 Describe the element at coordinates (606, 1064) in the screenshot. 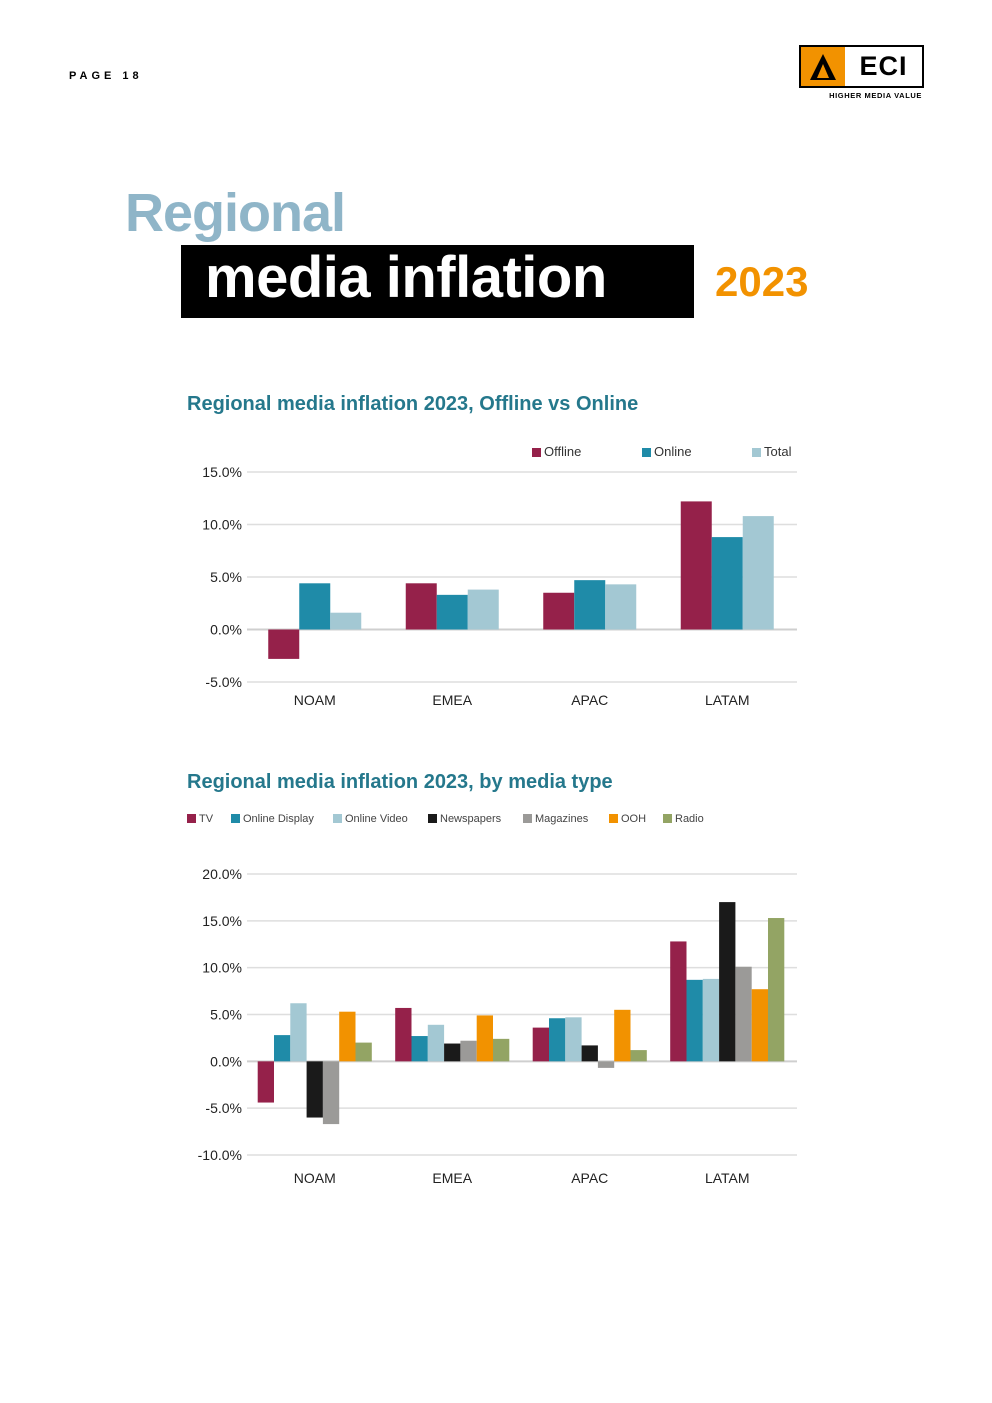

I see `chart2-bar-apac-magazines` at that location.